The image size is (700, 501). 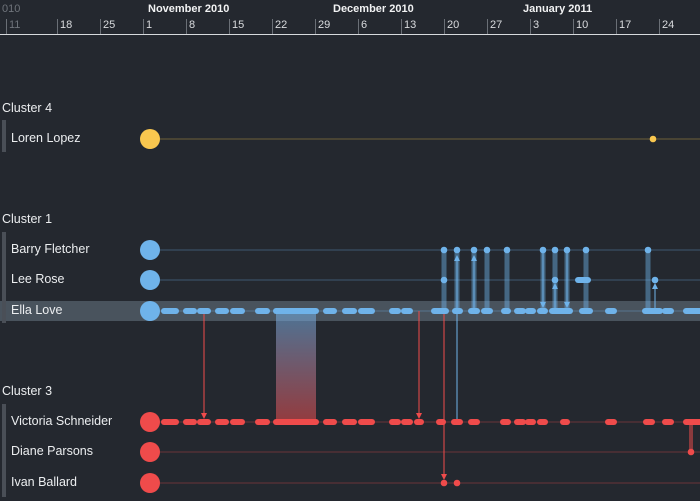 I want to click on node-label-diane: Diane Parsons, so click(x=52, y=451).